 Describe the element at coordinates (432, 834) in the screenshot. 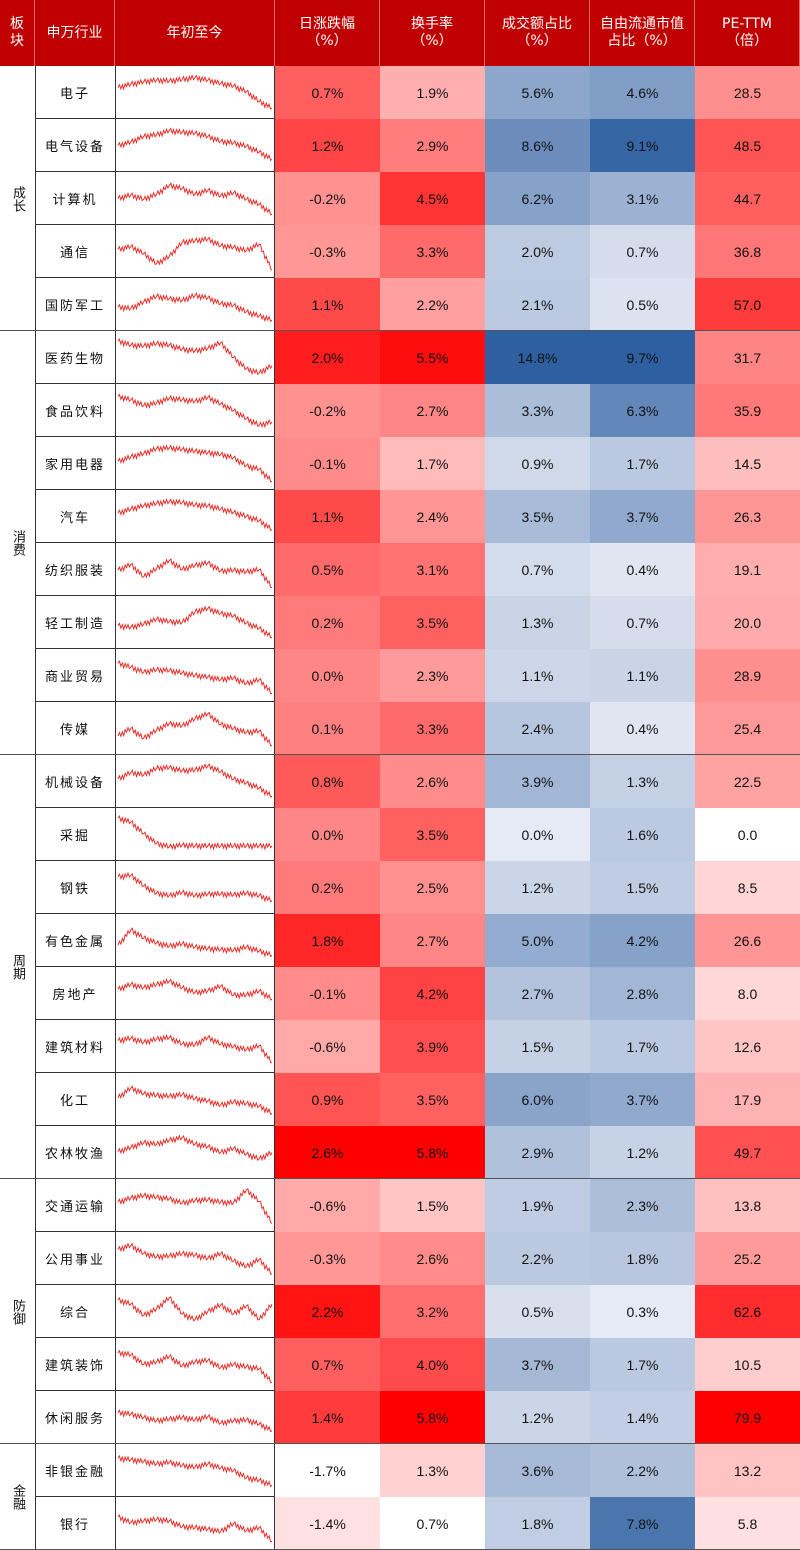

I see `cell-turnover: 3.5%` at that location.